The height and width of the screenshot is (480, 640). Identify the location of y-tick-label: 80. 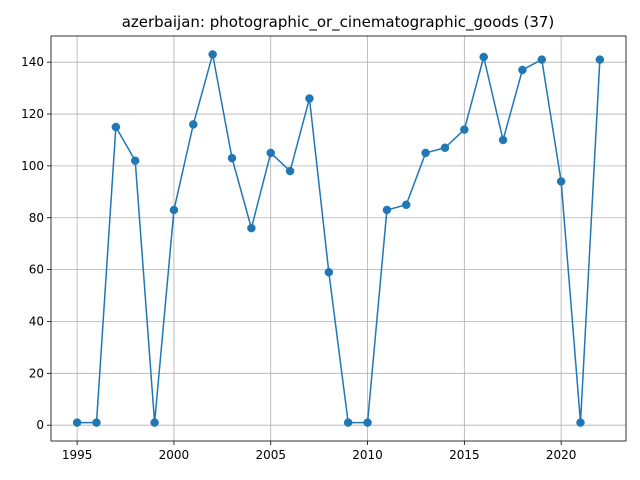
(36, 218).